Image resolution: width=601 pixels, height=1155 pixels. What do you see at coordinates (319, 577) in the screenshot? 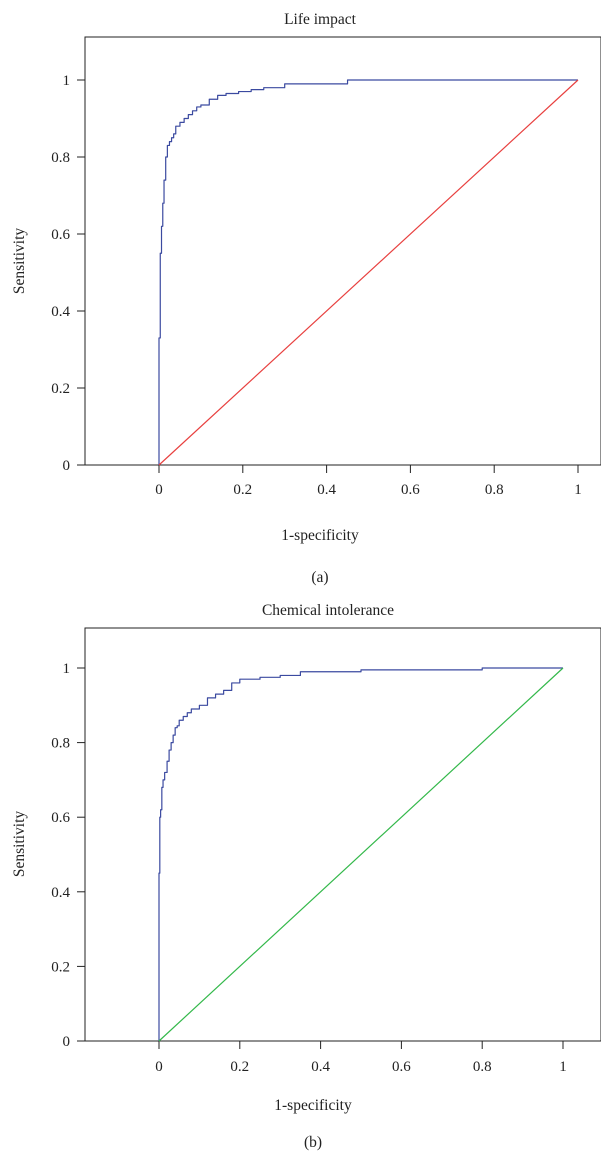
I see `figure-caption: (a)` at bounding box center [319, 577].